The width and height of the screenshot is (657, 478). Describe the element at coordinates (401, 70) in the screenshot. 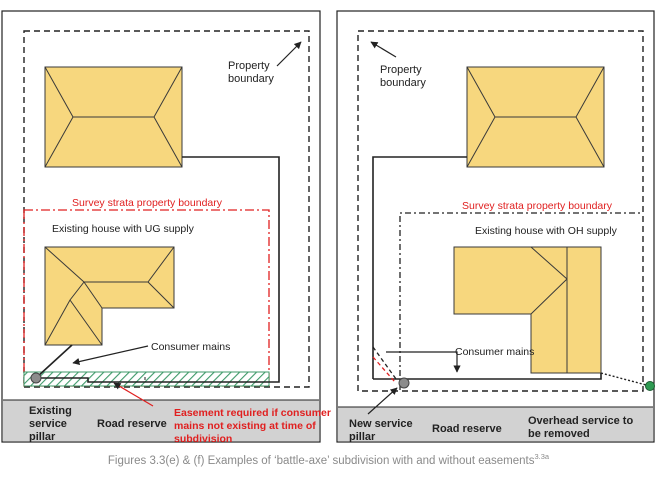

I see `property-boundary-label-right-1: Property` at that location.